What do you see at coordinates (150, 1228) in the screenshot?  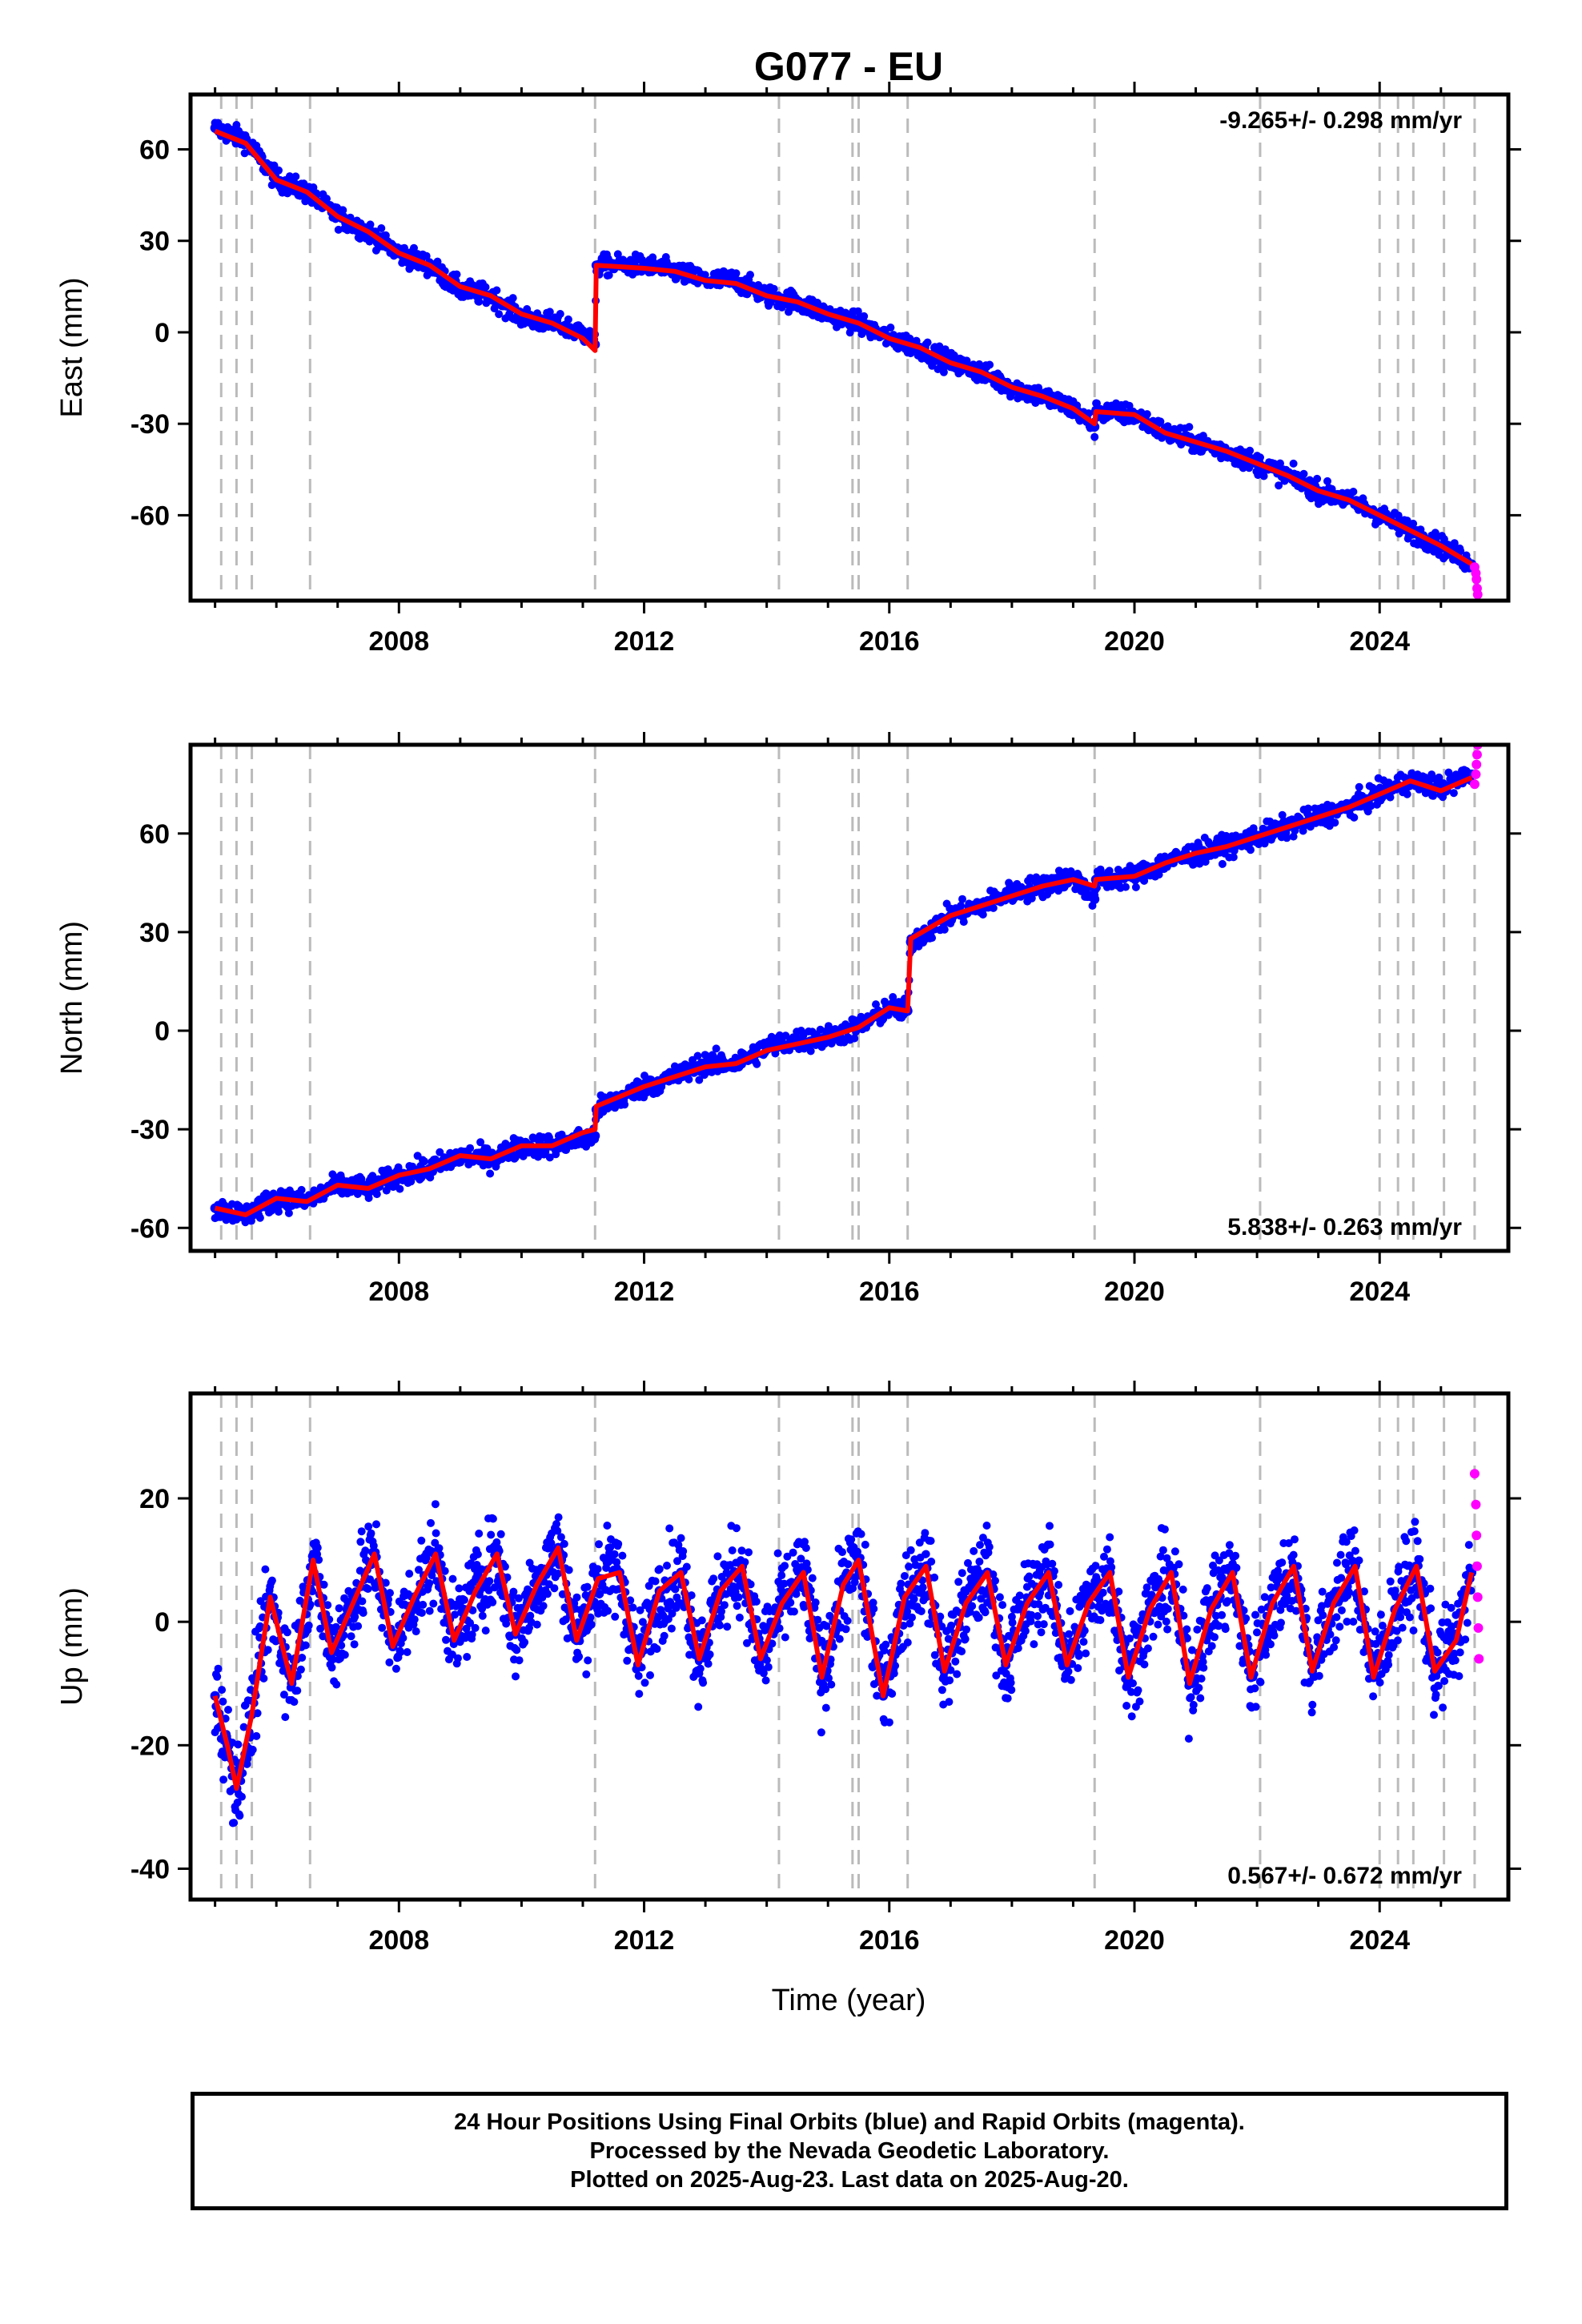 I see `y-tick-label: -60` at bounding box center [150, 1228].